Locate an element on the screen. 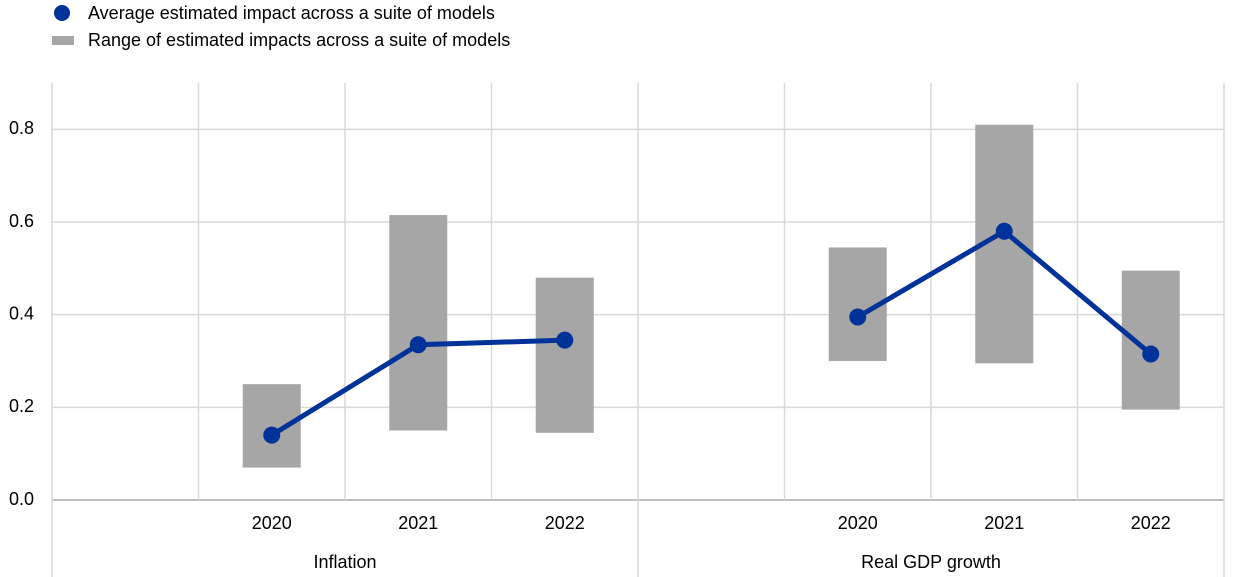  y-tick-label: 0.4 is located at coordinates (21, 313).